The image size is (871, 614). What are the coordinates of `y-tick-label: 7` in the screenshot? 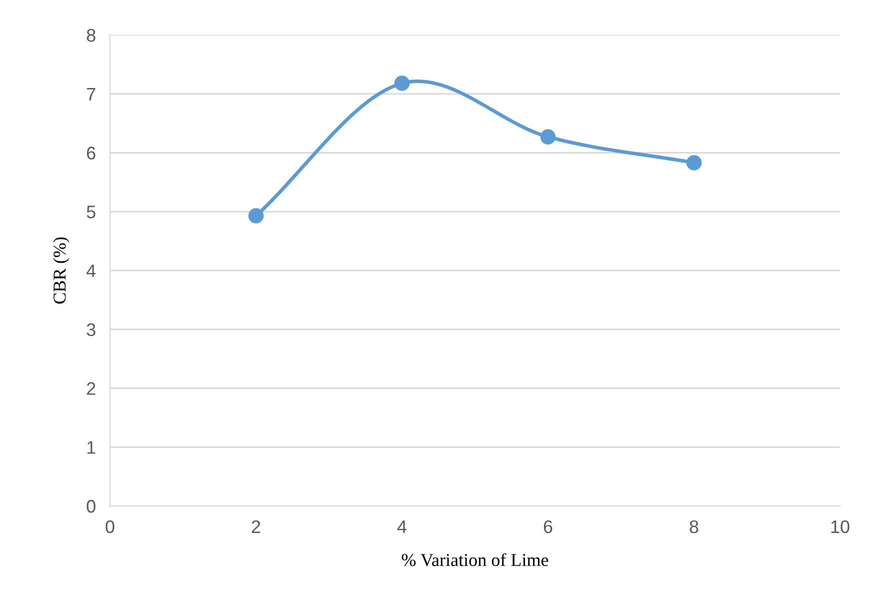 It's located at (91, 94).